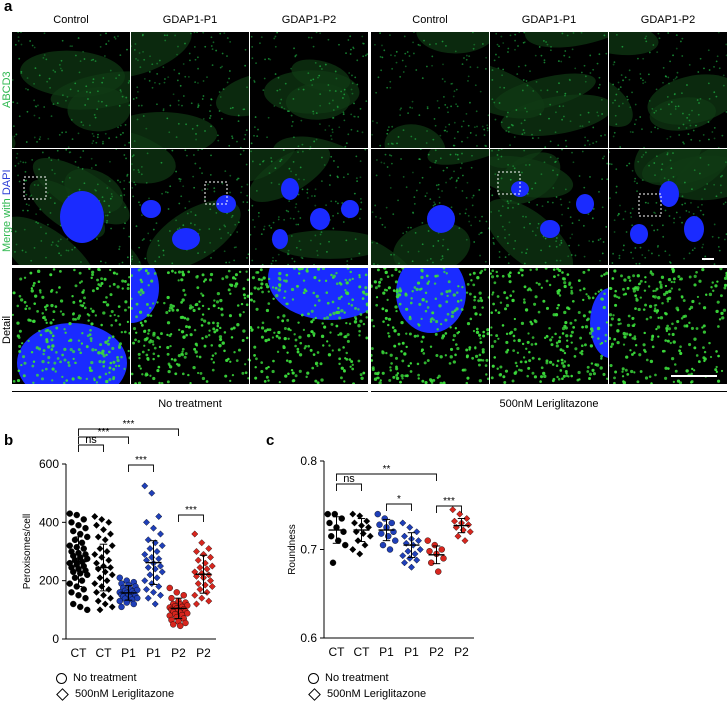 The image size is (728, 704). What do you see at coordinates (61, 678) in the screenshot?
I see `circle-marker-icon` at bounding box center [61, 678].